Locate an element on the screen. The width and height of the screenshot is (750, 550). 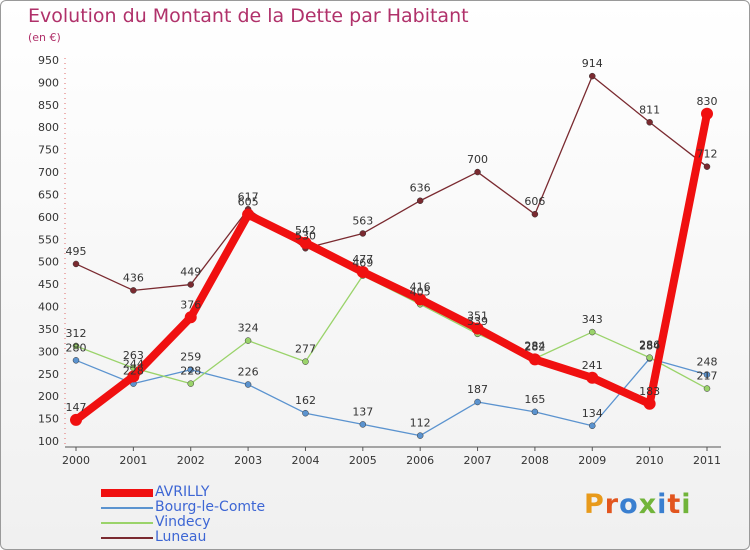
data-label-vindecy: 324 is located at coordinates (248, 328).